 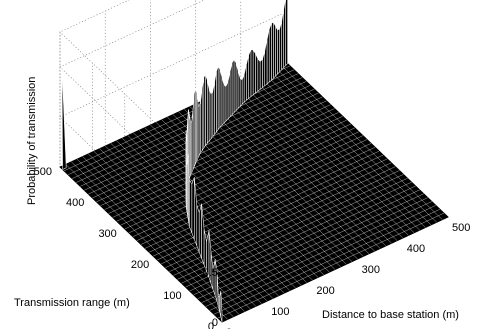 What do you see at coordinates (64, 118) in the screenshot?
I see `peak-spike` at bounding box center [64, 118].